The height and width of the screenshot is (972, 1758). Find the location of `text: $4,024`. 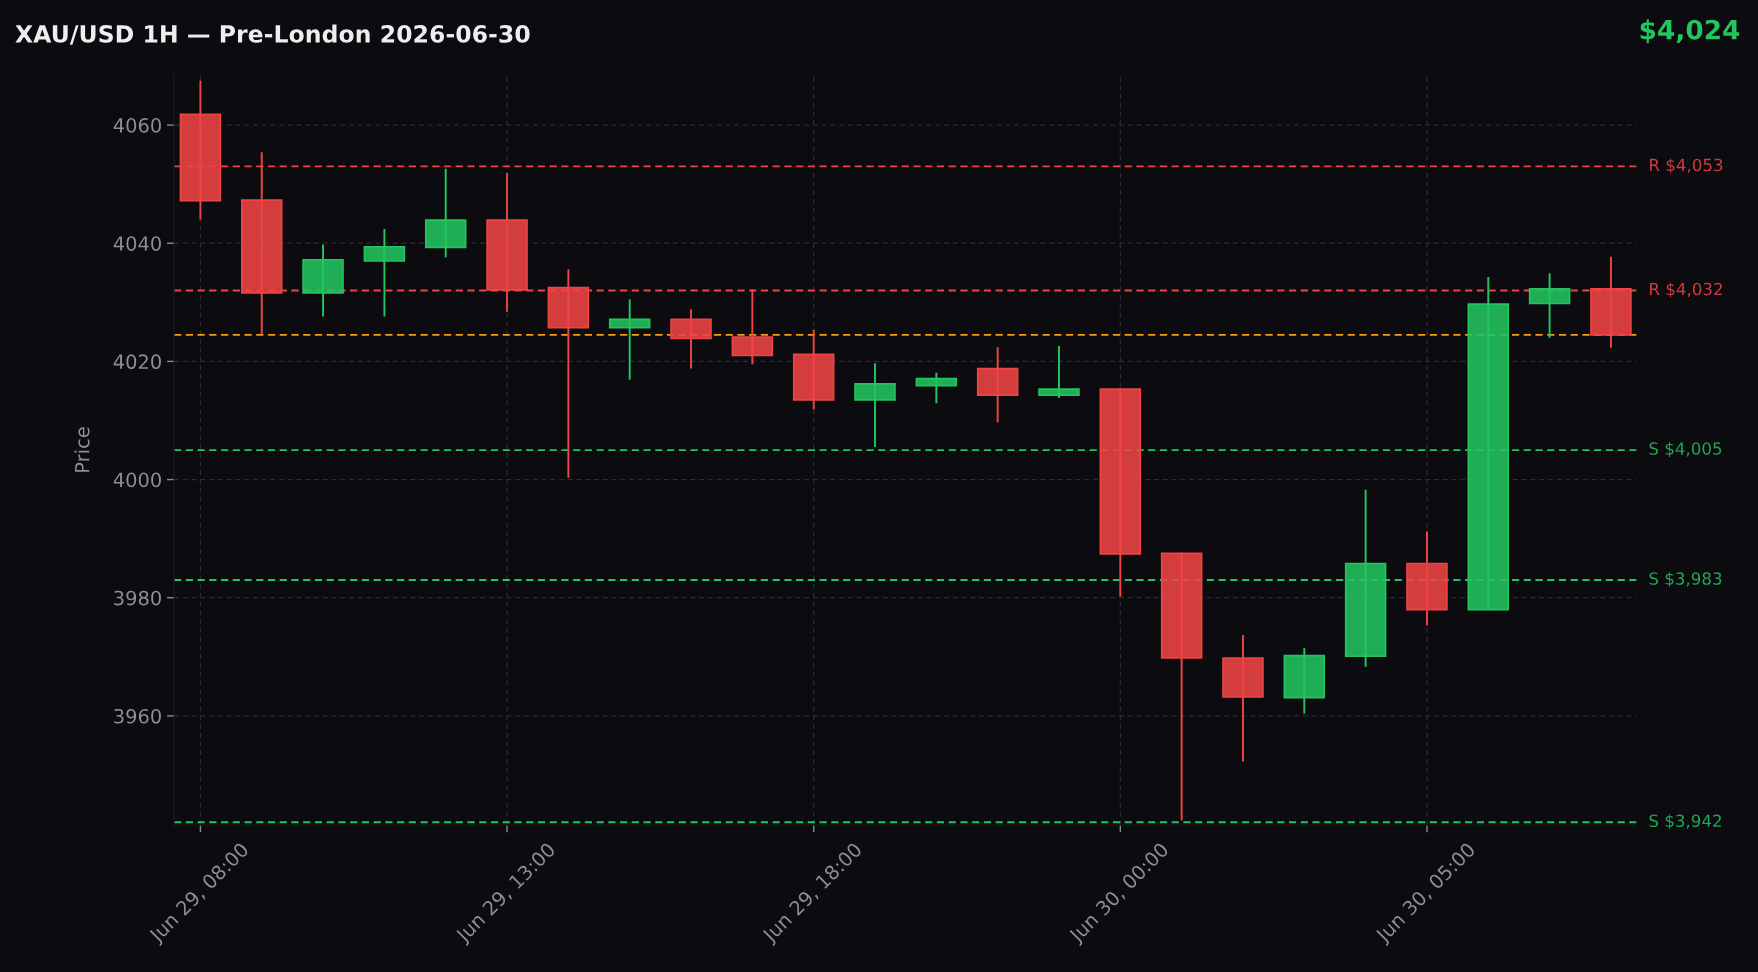

text: $4,024 is located at coordinates (1690, 31).